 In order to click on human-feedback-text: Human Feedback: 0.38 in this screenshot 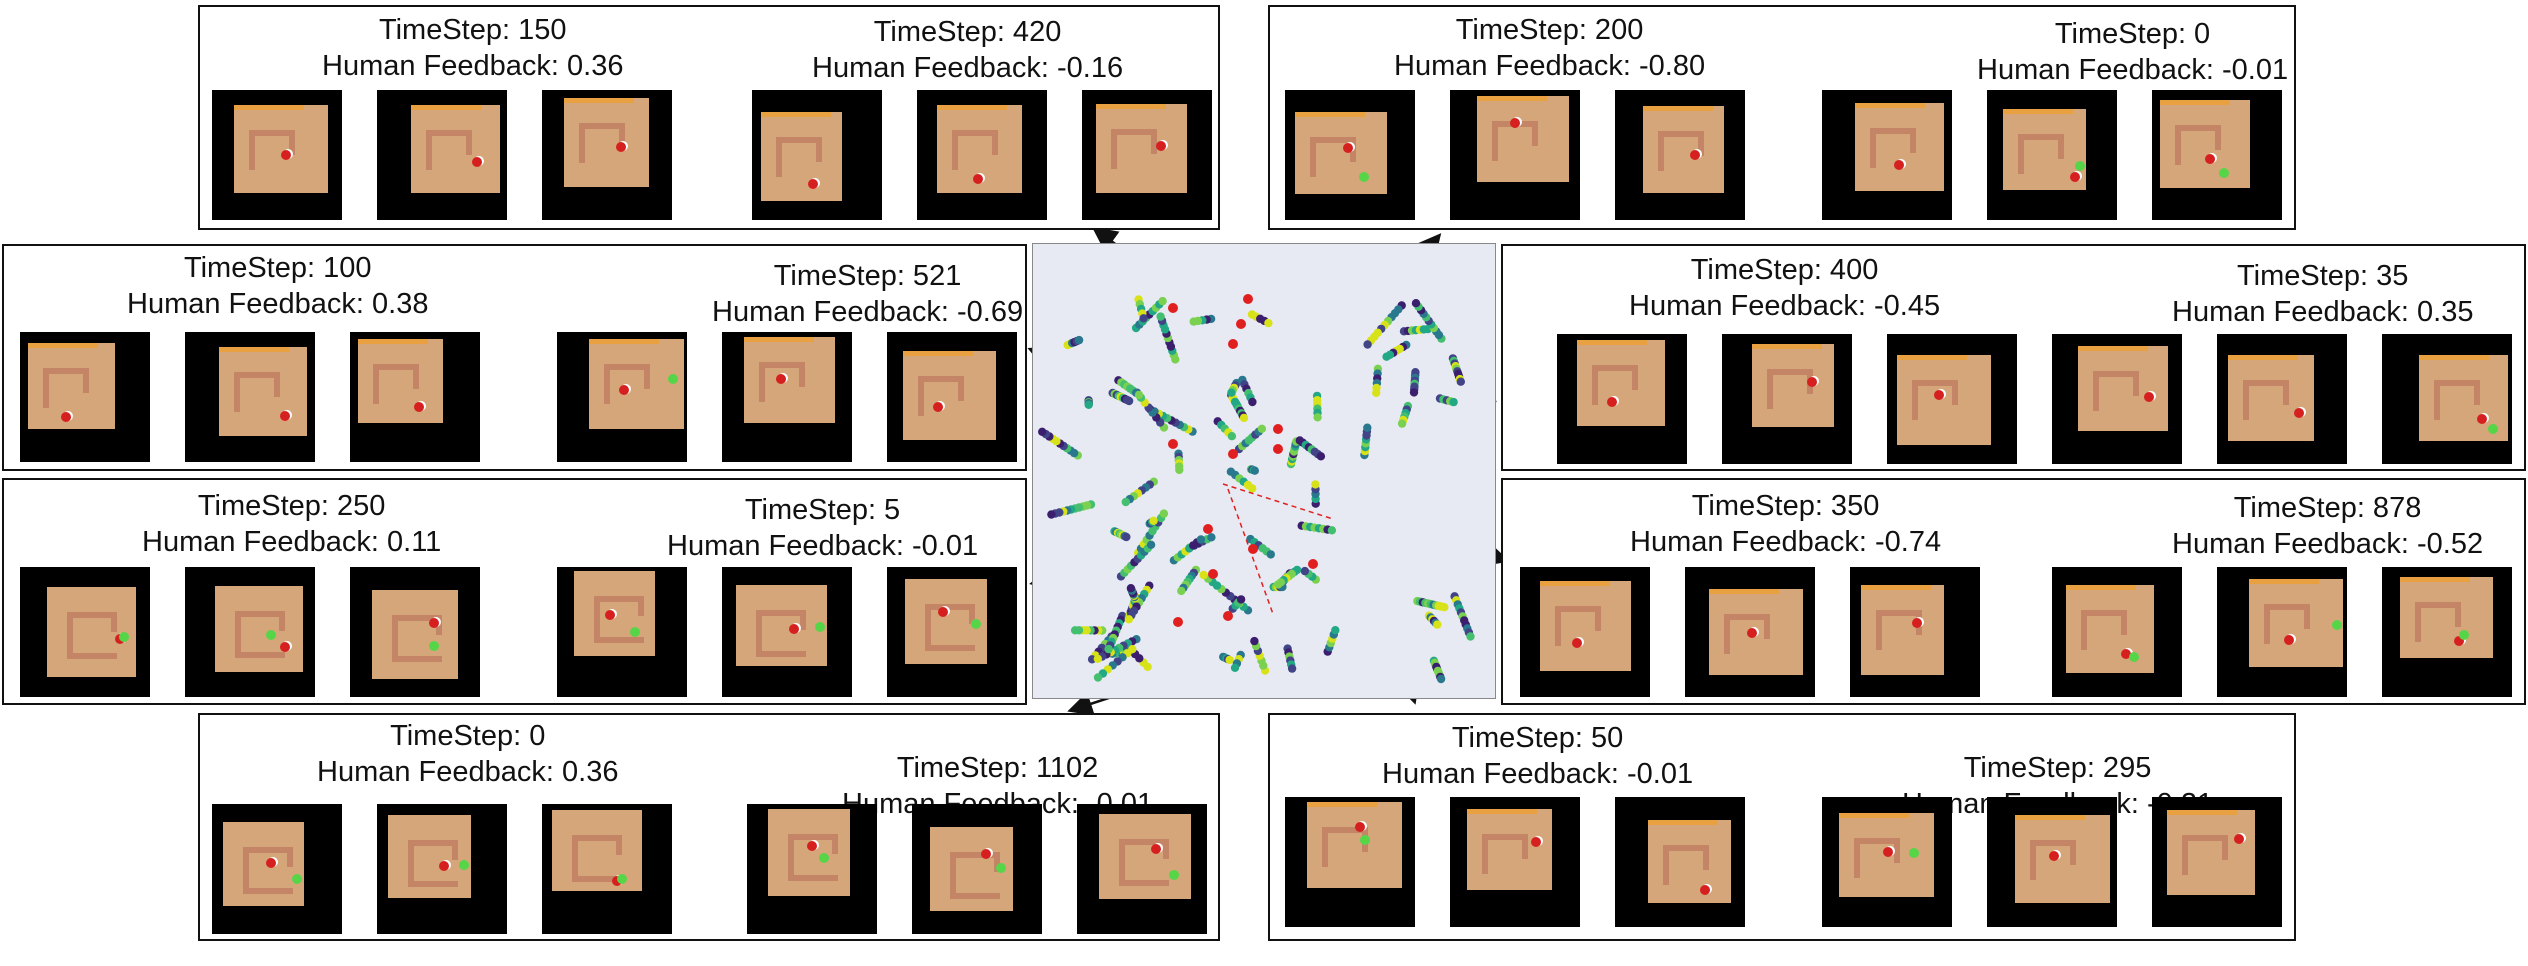, I will do `click(278, 304)`.